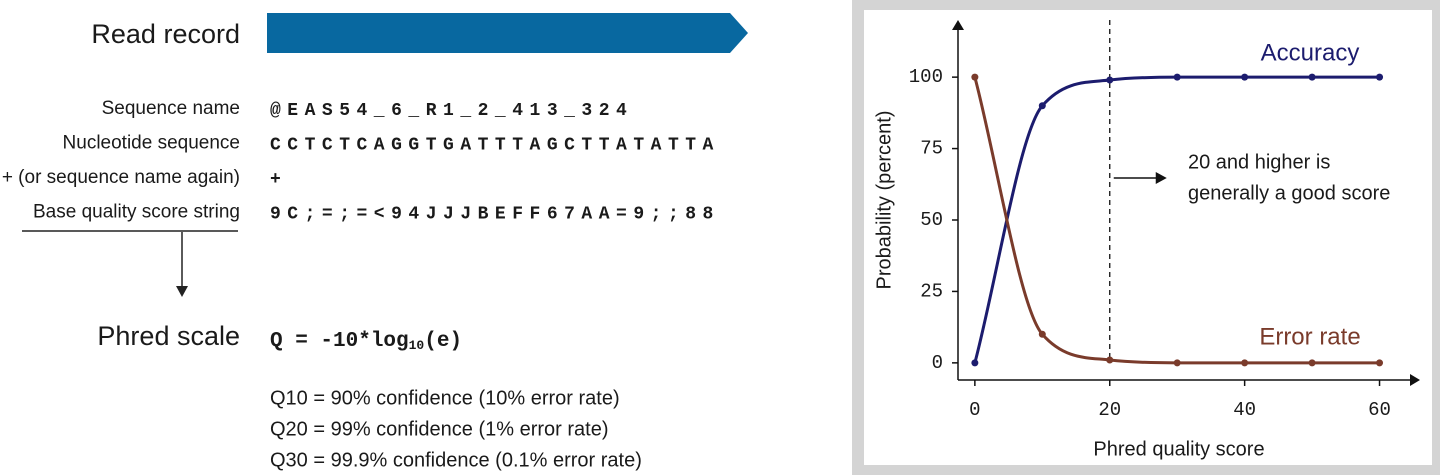  What do you see at coordinates (456, 460) in the screenshot?
I see `phred-note: Q30 = 99.9% confidence (0.1% error rate)` at bounding box center [456, 460].